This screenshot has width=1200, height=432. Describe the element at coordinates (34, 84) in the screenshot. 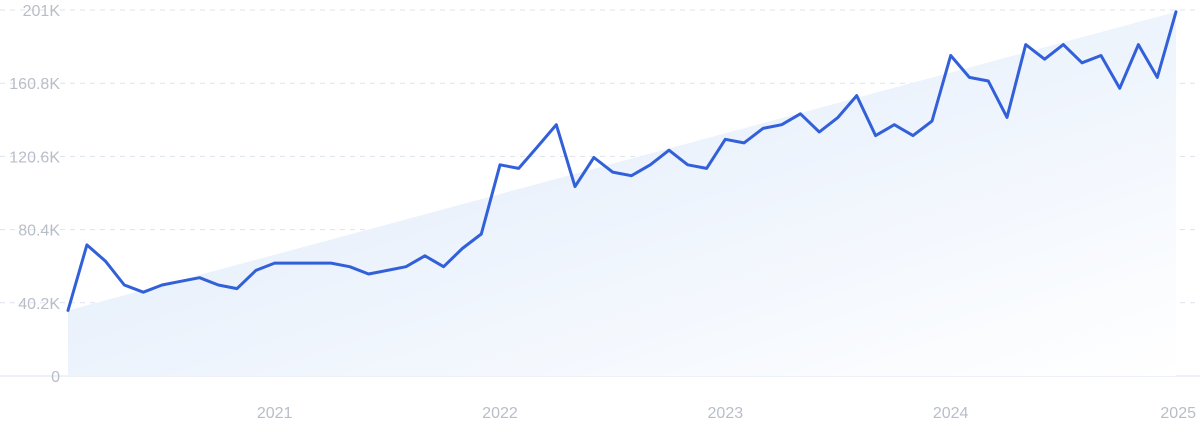

I see `y-tick-label: 160.8K` at that location.